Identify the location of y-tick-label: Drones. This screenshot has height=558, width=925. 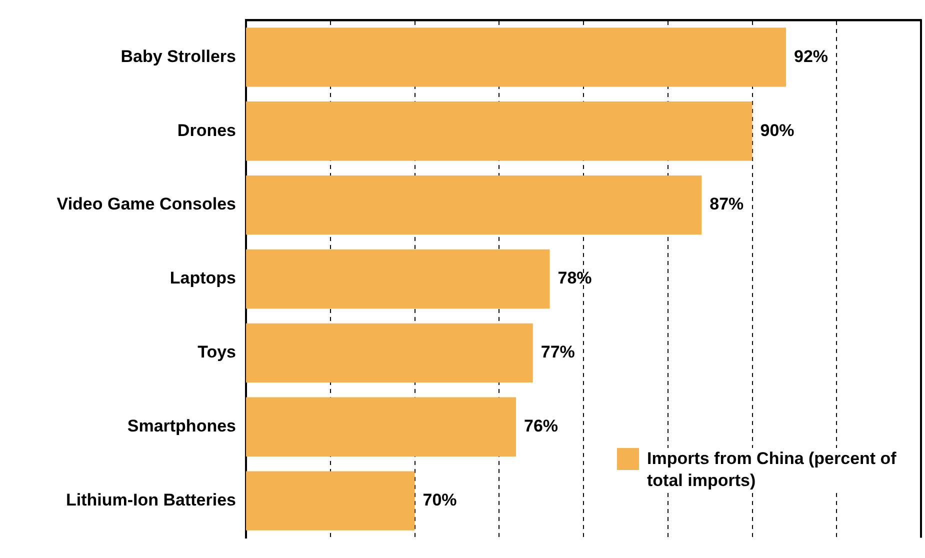
(206, 130).